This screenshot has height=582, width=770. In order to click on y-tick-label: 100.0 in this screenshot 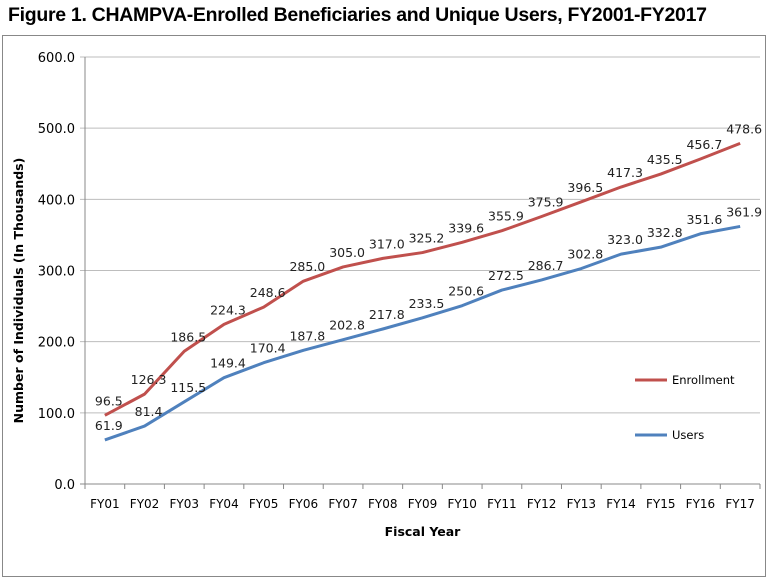, I will do `click(56, 414)`.